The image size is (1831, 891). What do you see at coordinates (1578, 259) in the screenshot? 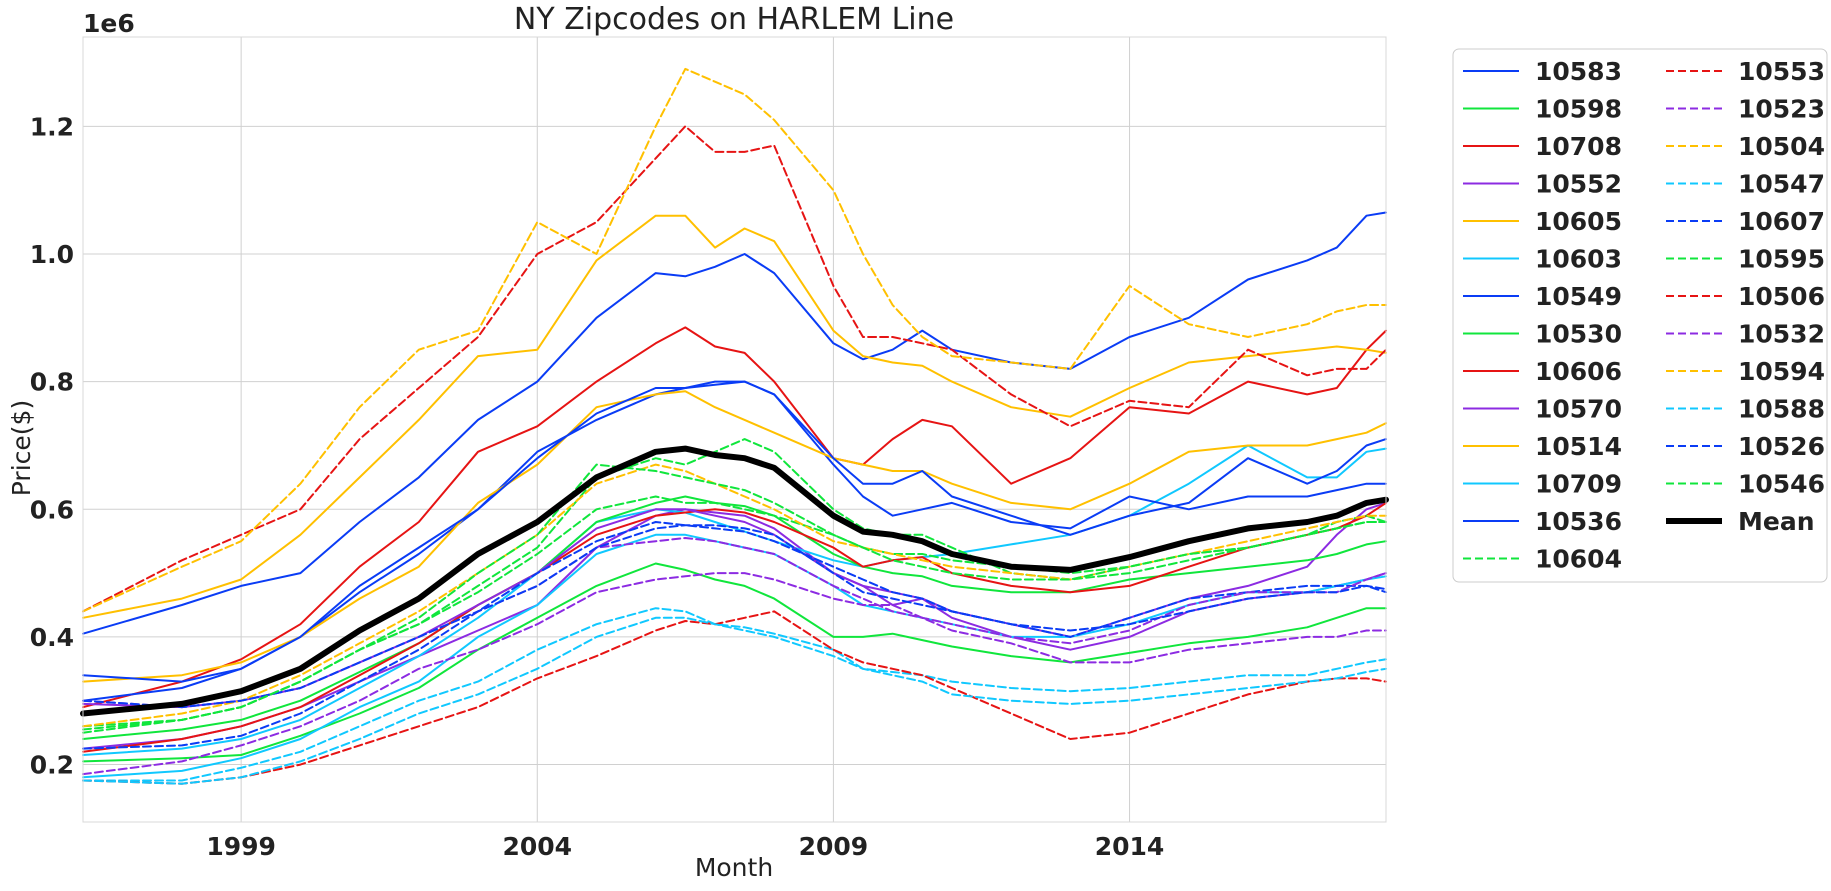
I see `legend-label: 10603` at bounding box center [1578, 259].